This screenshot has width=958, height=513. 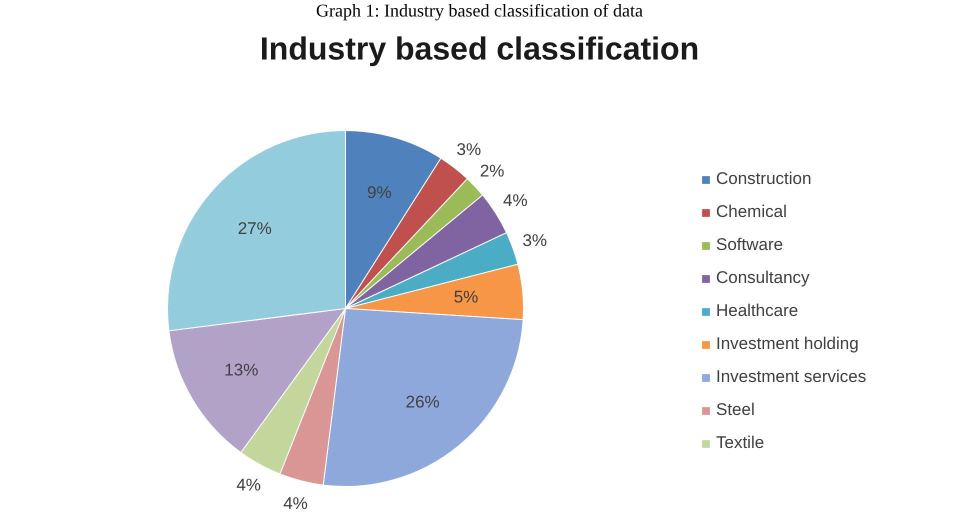 I want to click on data-label: 9%, so click(x=379, y=192).